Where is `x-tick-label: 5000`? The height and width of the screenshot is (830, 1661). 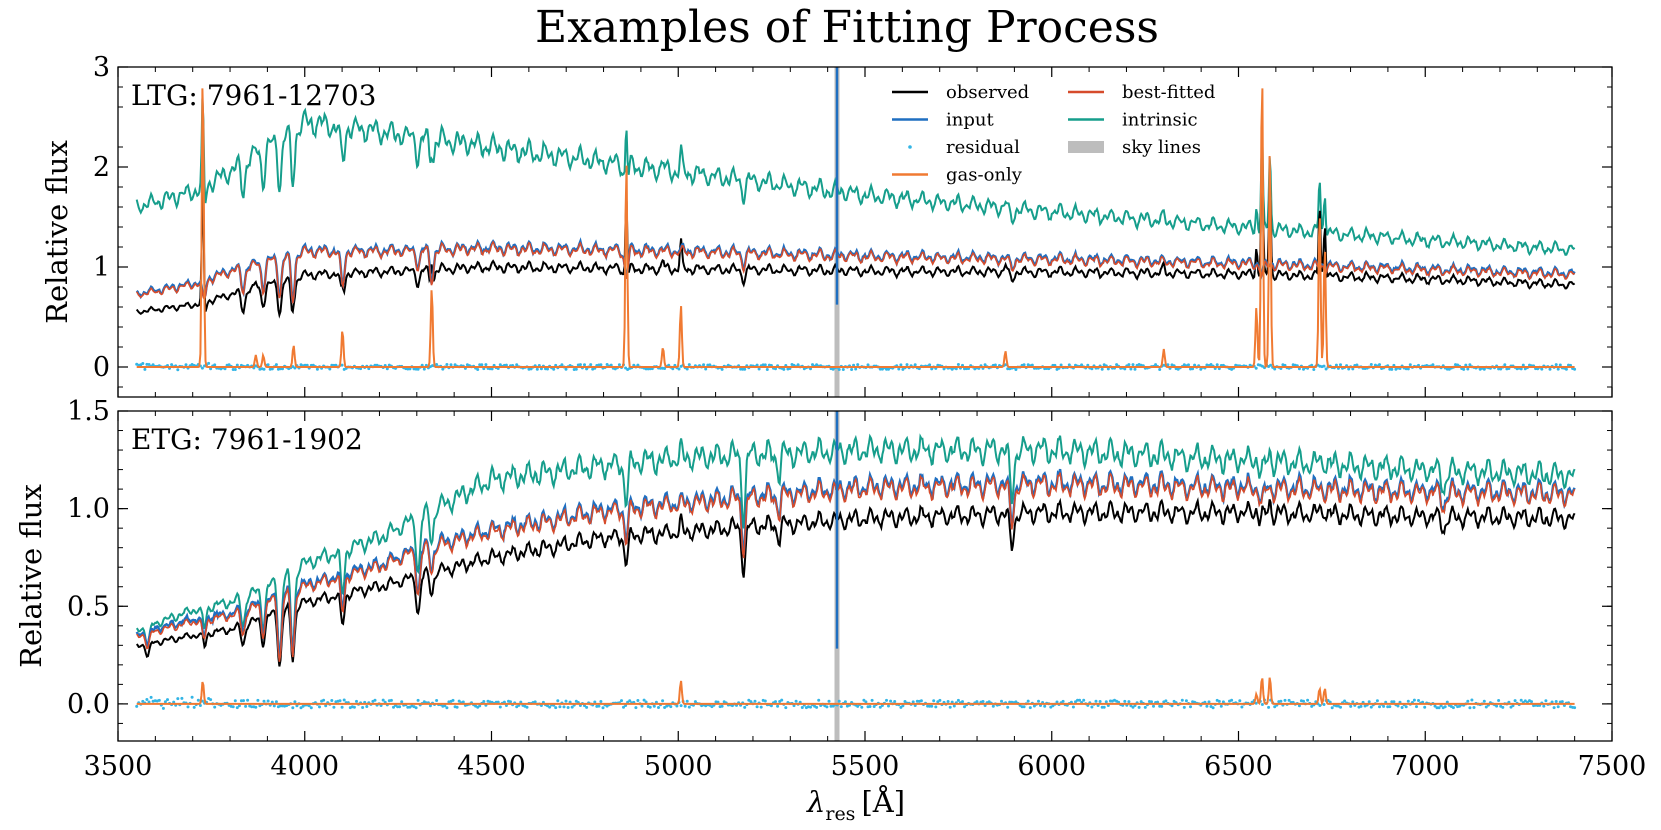
x-tick-label: 5000 is located at coordinates (678, 766).